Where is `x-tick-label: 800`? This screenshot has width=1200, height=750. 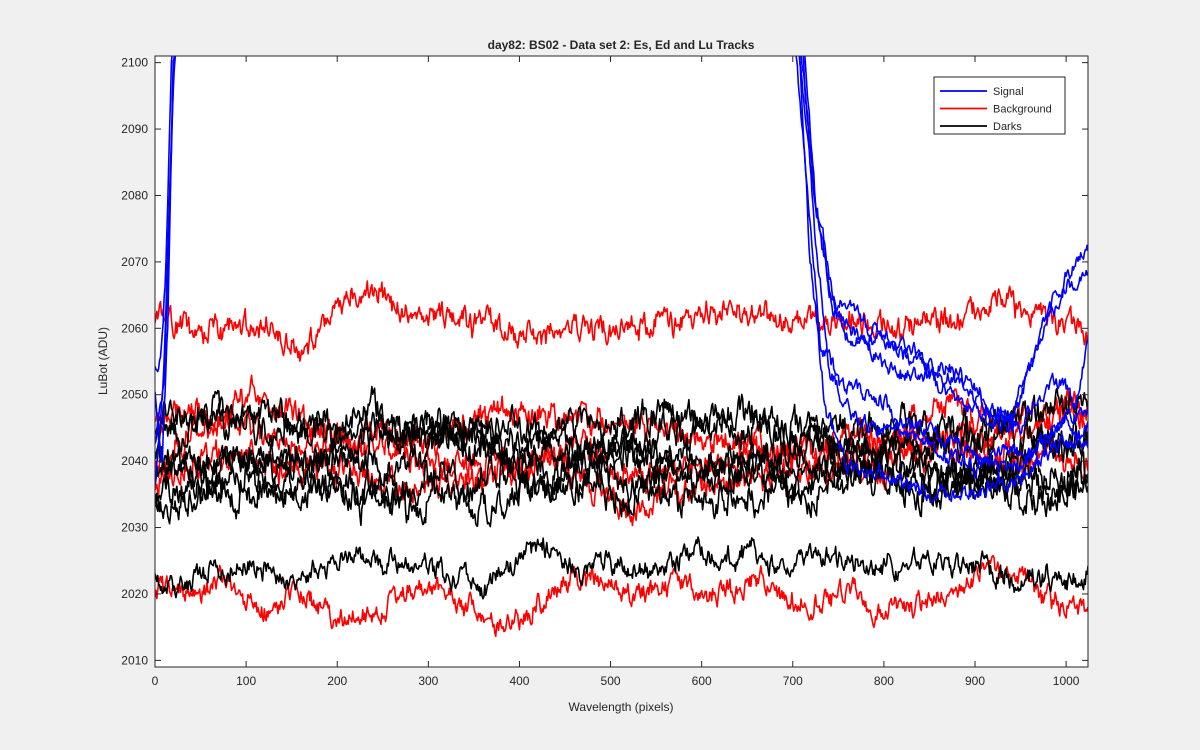 x-tick-label: 800 is located at coordinates (884, 681).